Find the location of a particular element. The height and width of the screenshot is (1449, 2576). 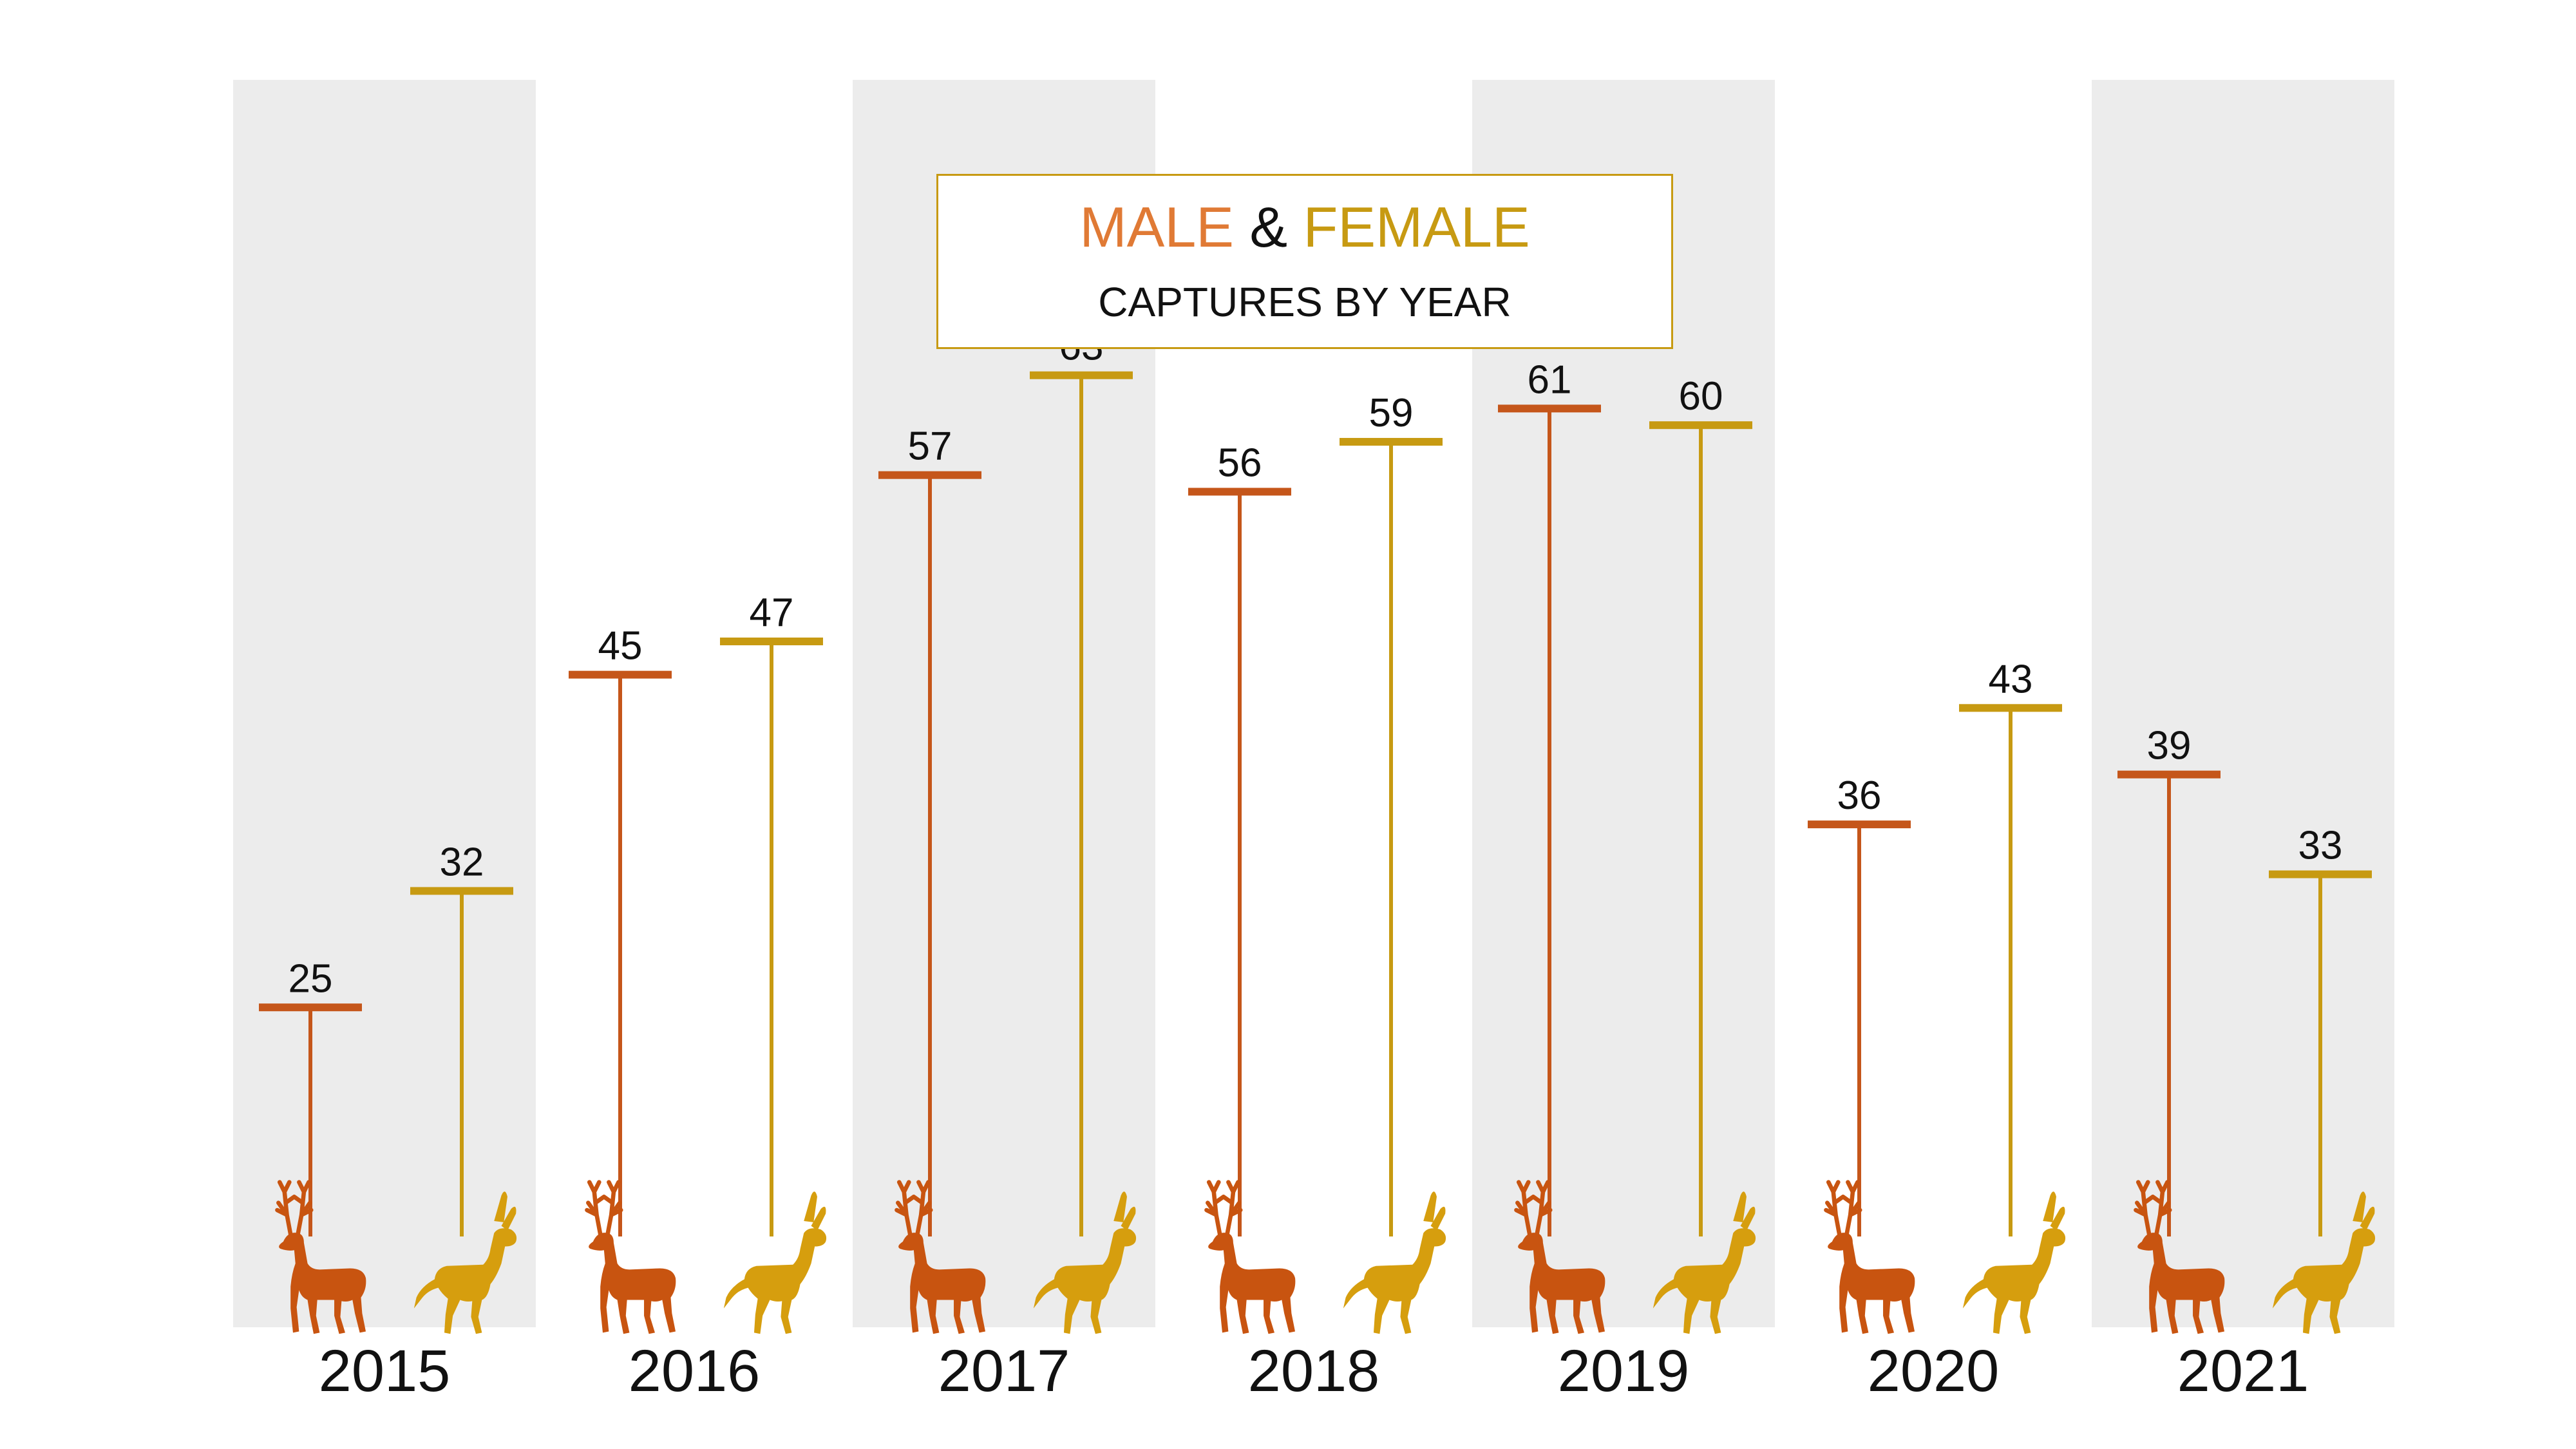

value-label-male-2018: 56 is located at coordinates (1240, 463).